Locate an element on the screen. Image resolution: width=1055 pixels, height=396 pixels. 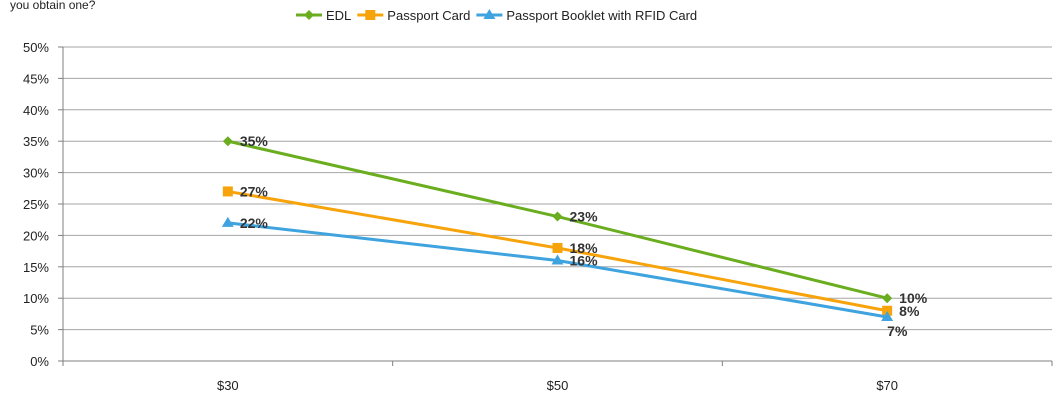
data-label: 7% is located at coordinates (897, 331).